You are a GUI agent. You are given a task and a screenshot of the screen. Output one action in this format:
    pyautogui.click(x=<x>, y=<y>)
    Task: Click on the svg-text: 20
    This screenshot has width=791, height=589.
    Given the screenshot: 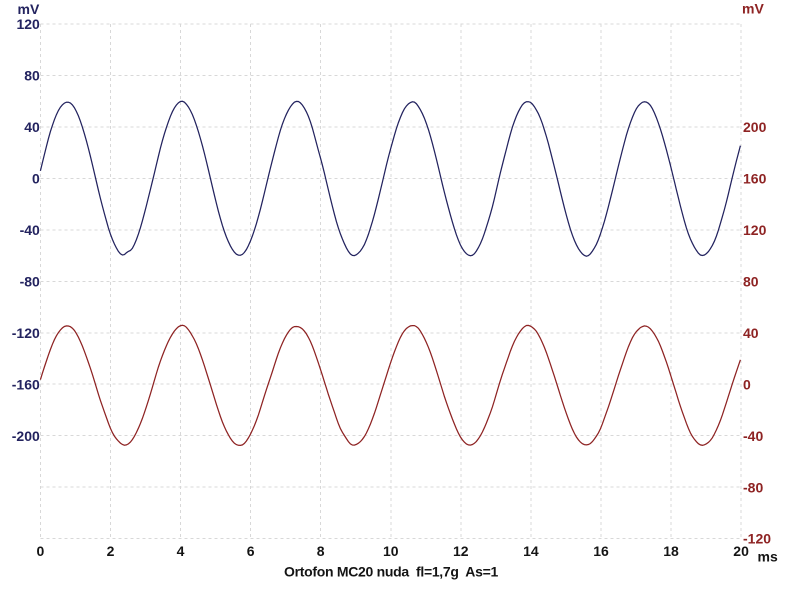 What is the action you would take?
    pyautogui.click(x=741, y=551)
    